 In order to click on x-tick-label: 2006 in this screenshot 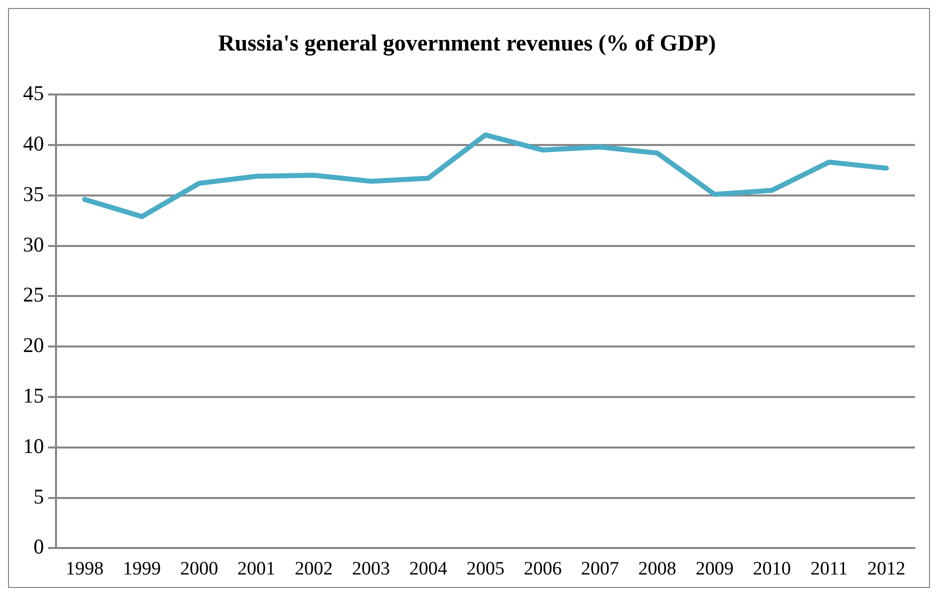, I will do `click(543, 569)`.